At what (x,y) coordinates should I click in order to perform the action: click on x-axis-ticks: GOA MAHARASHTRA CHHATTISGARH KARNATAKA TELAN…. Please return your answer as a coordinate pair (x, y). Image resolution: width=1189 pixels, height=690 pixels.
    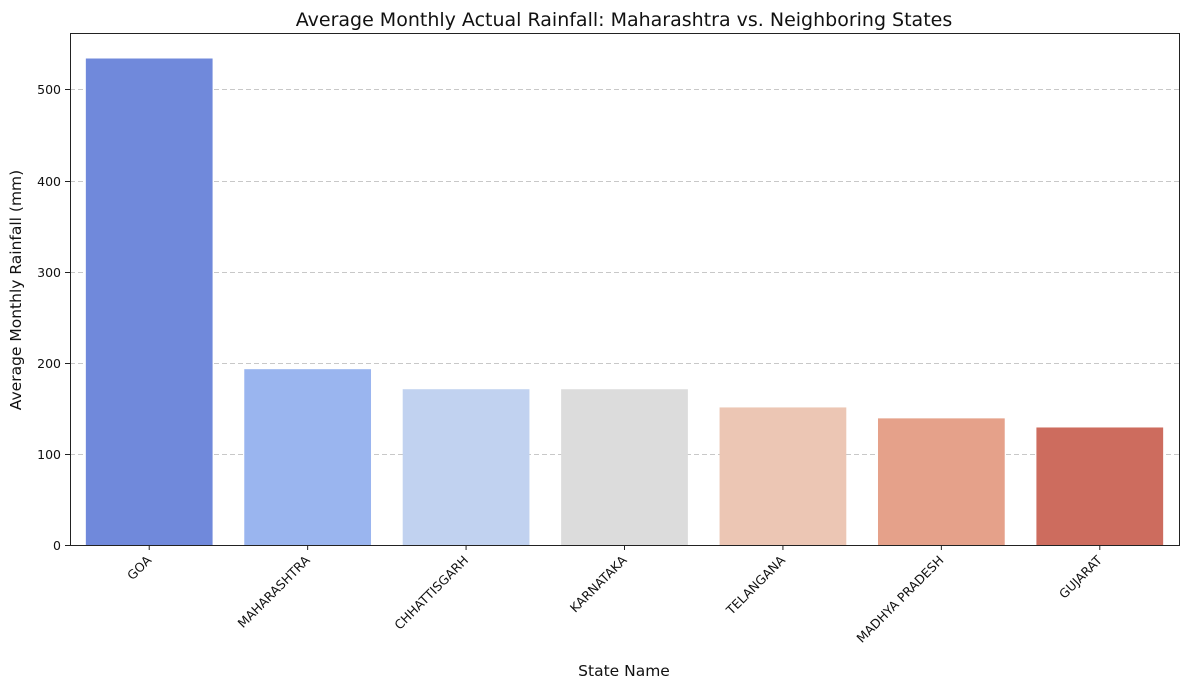
    Looking at the image, I should click on (614, 595).